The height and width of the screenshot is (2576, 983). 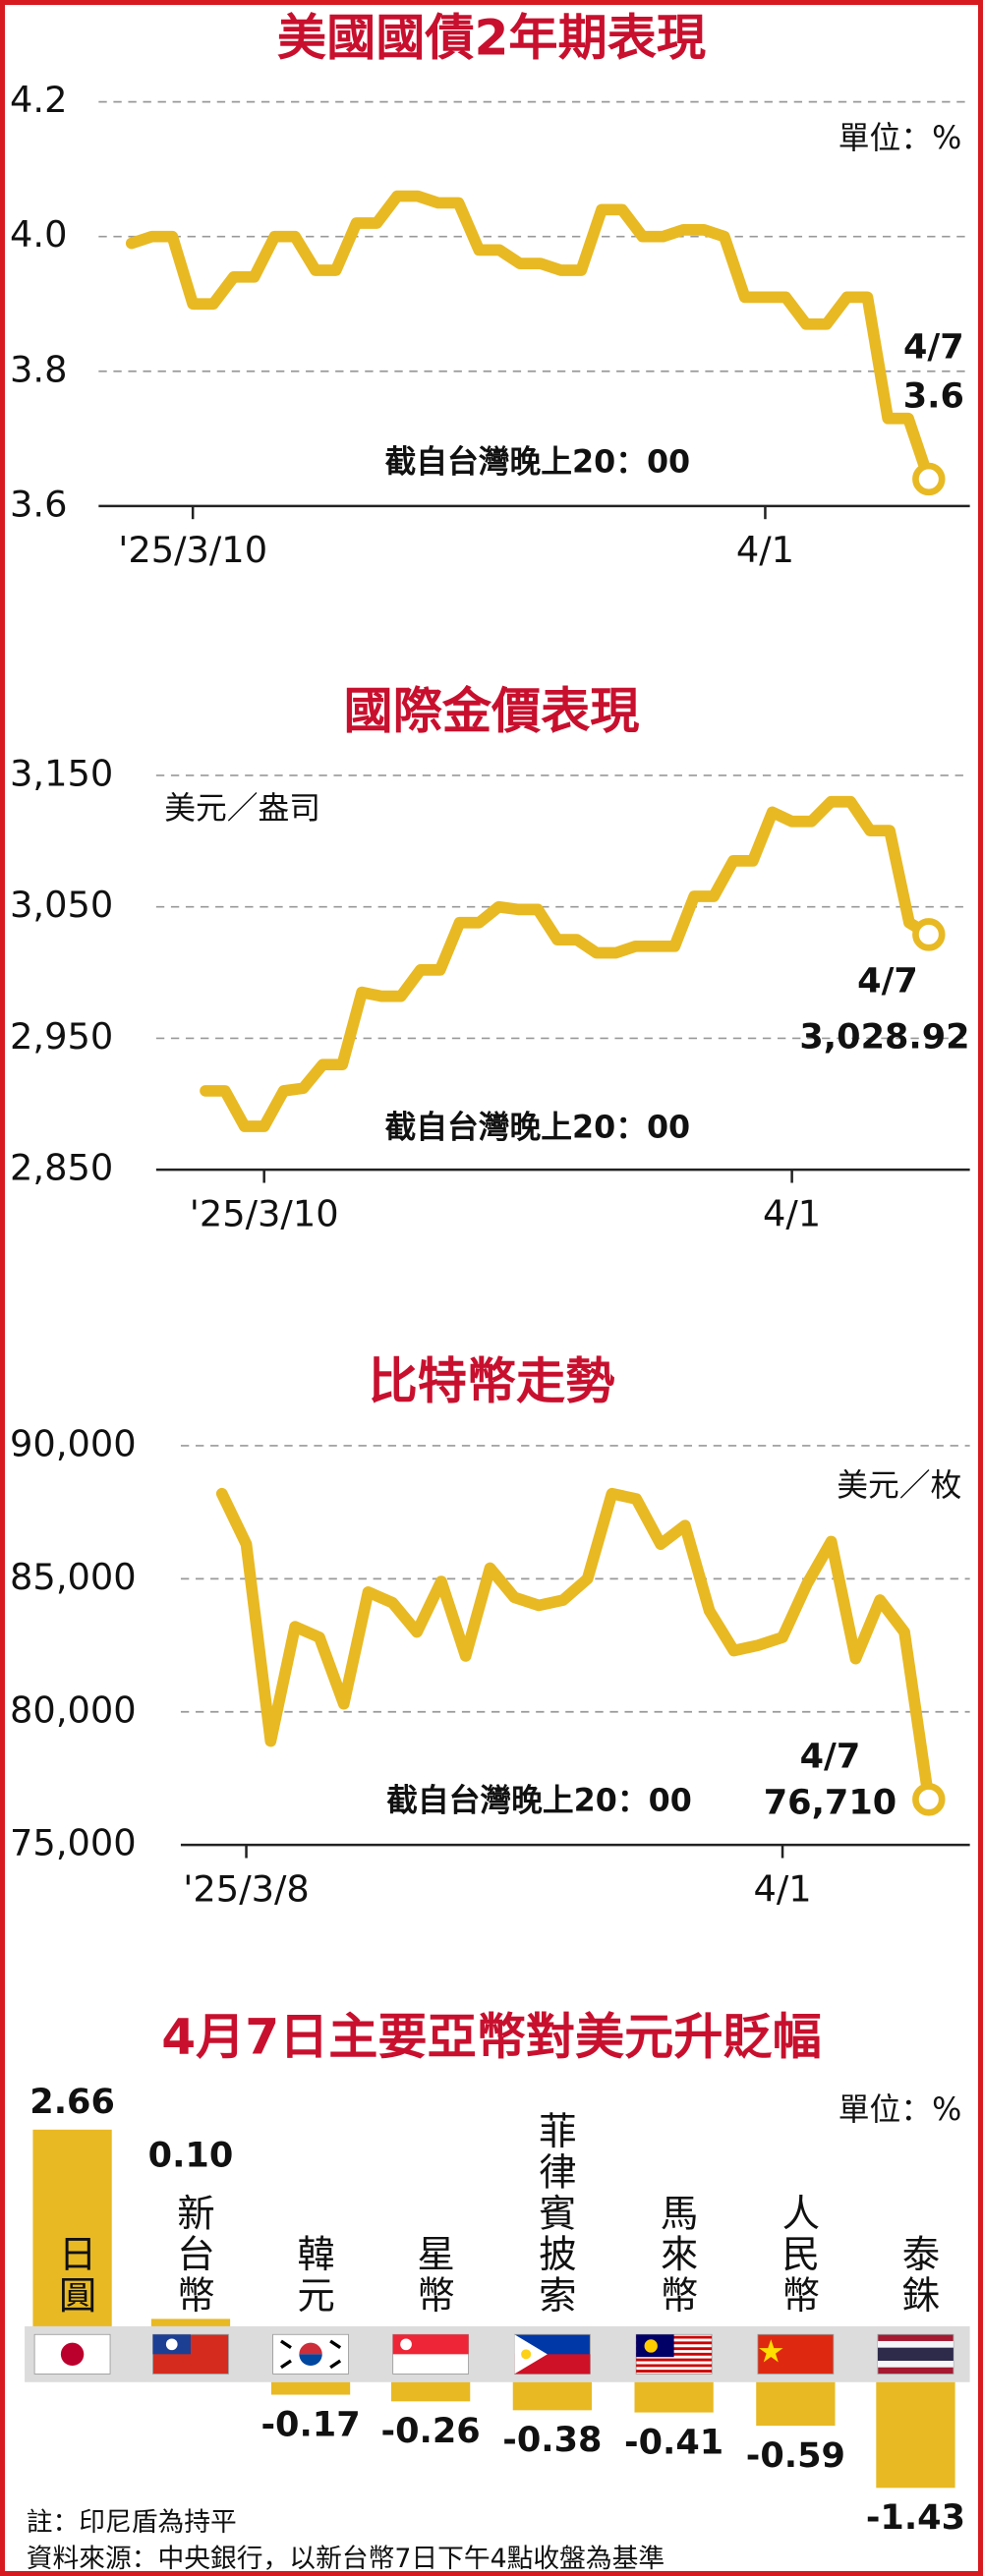 What do you see at coordinates (676, 2255) in the screenshot?
I see `category-label: 馬來幣` at bounding box center [676, 2255].